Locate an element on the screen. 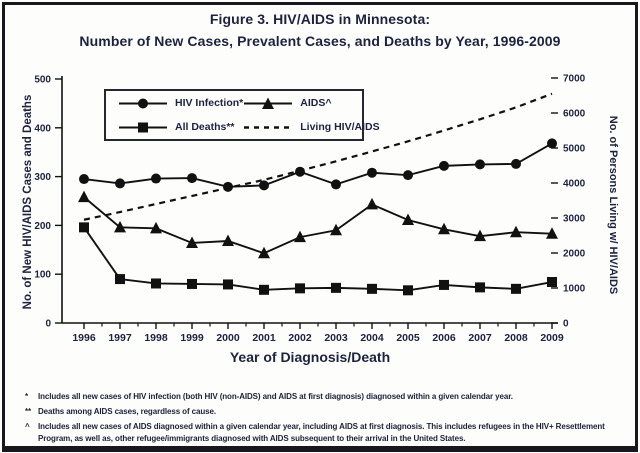 The height and width of the screenshot is (453, 640). x-tick-label: 2009 is located at coordinates (552, 338).